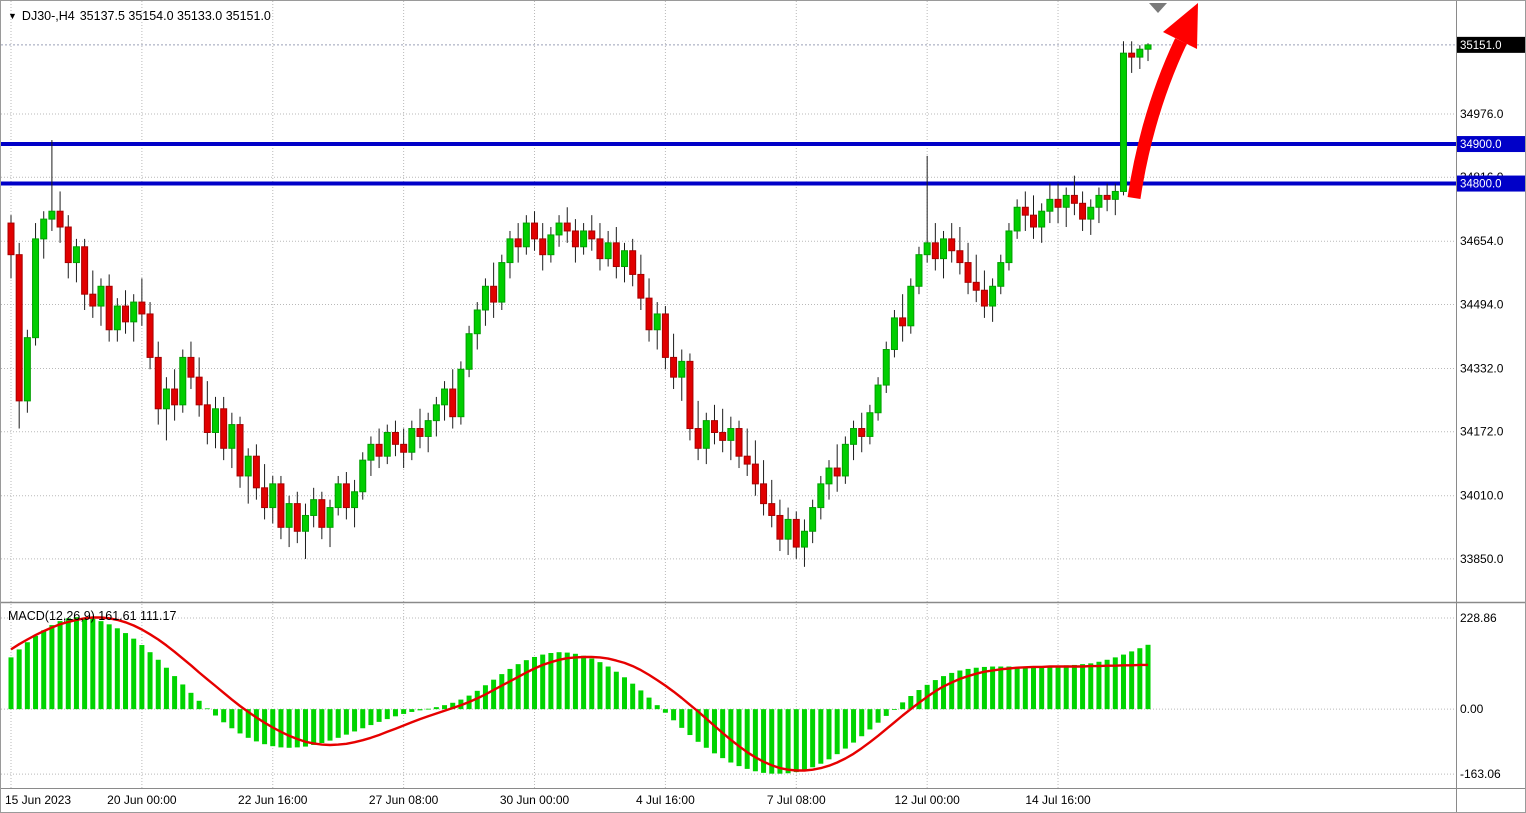 Image resolution: width=1526 pixels, height=813 pixels. What do you see at coordinates (1482, 496) in the screenshot?
I see `price-axis-tick: 34010.0` at bounding box center [1482, 496].